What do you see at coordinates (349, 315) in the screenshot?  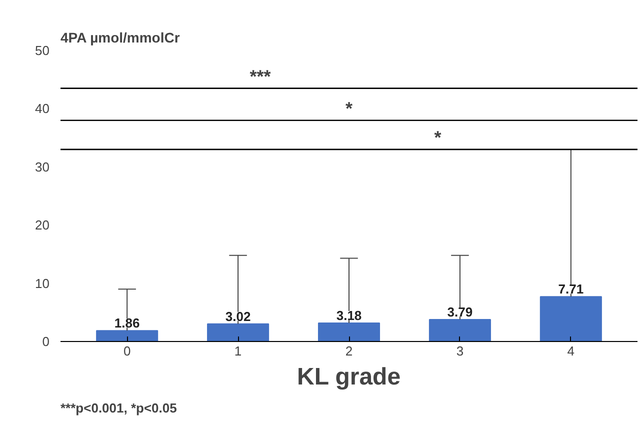 I see `data-label: 3.18` at bounding box center [349, 315].